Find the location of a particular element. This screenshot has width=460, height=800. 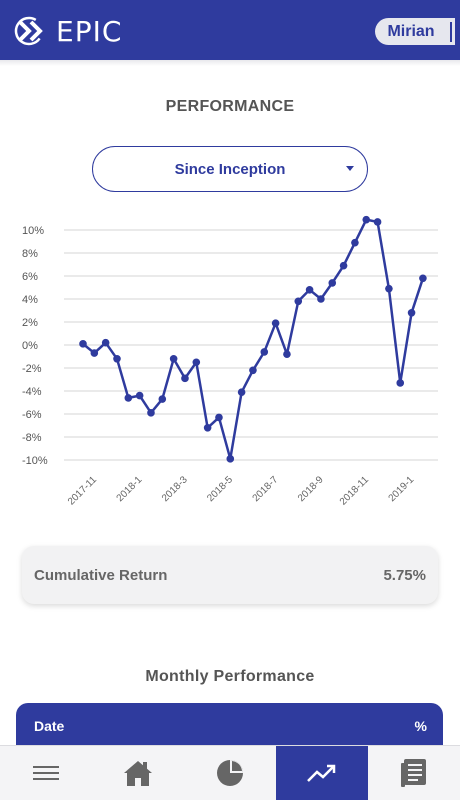

home-icon is located at coordinates (138, 773).